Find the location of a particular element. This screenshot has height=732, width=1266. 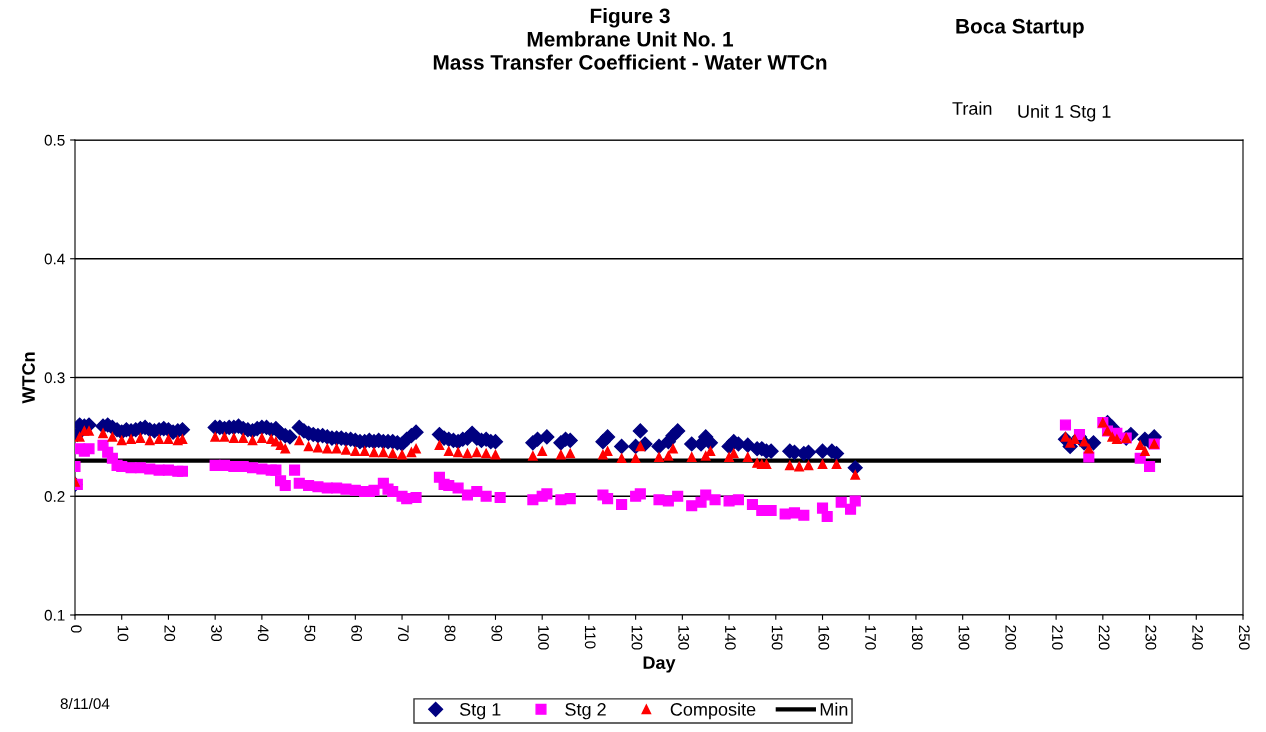

x-tick-label: 160 is located at coordinates (824, 637).